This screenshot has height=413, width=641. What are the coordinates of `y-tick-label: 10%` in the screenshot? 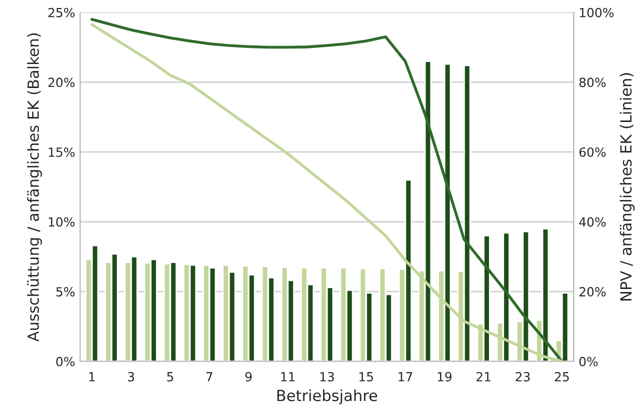 It's located at (61, 222).